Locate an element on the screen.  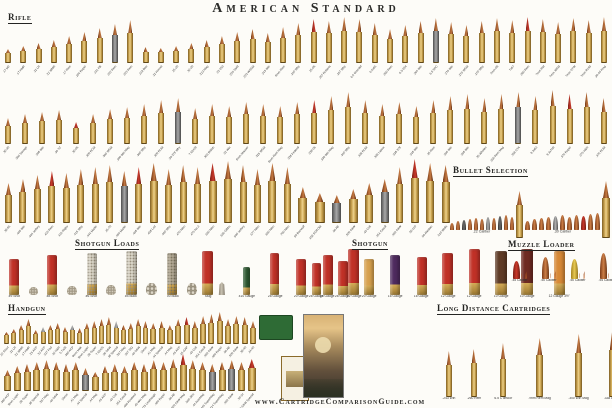
item-label: 6.5 Grendel is located at coordinates (356, 72).